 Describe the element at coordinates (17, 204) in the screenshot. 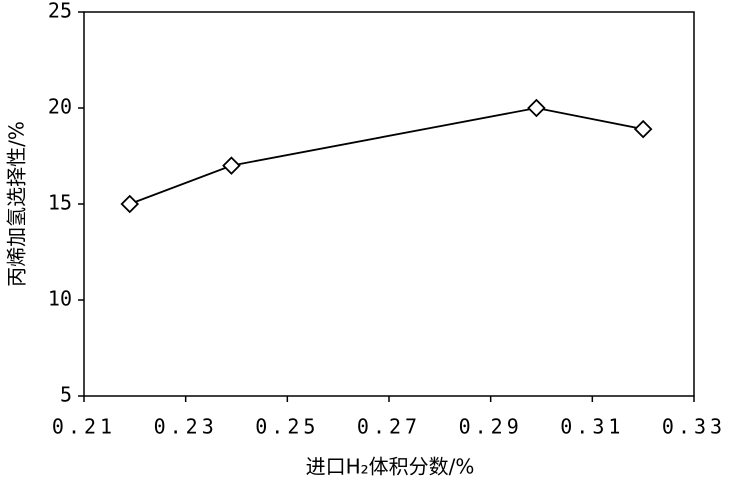

I see `y-axis-label: 丙烯加氢选择性/%` at that location.